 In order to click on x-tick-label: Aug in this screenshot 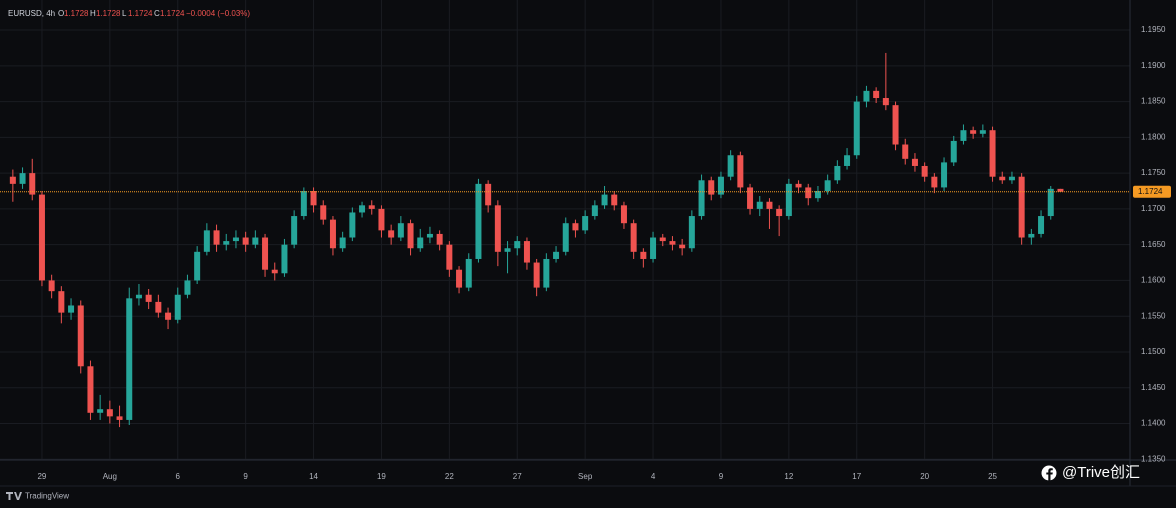, I will do `click(110, 476)`.